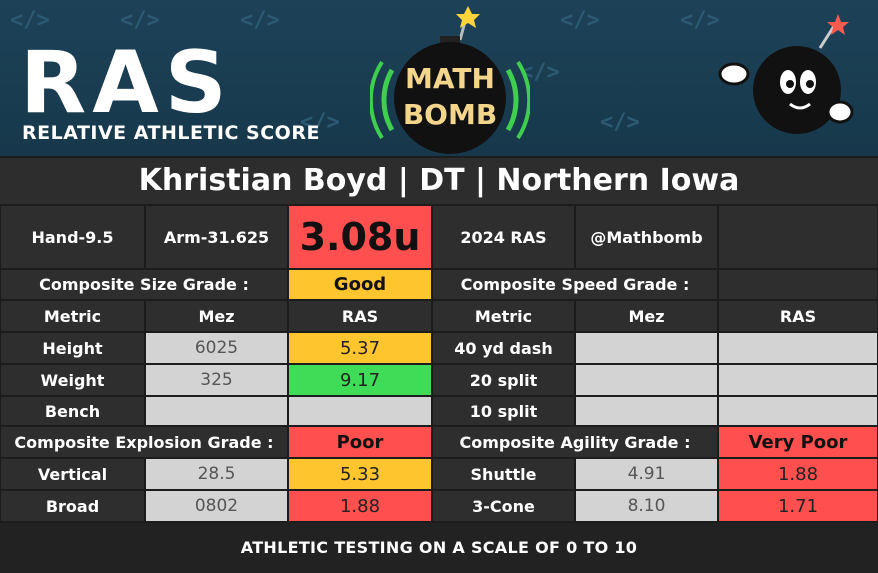  Describe the element at coordinates (503, 411) in the screenshot. I see `metric: 10 split` at that location.